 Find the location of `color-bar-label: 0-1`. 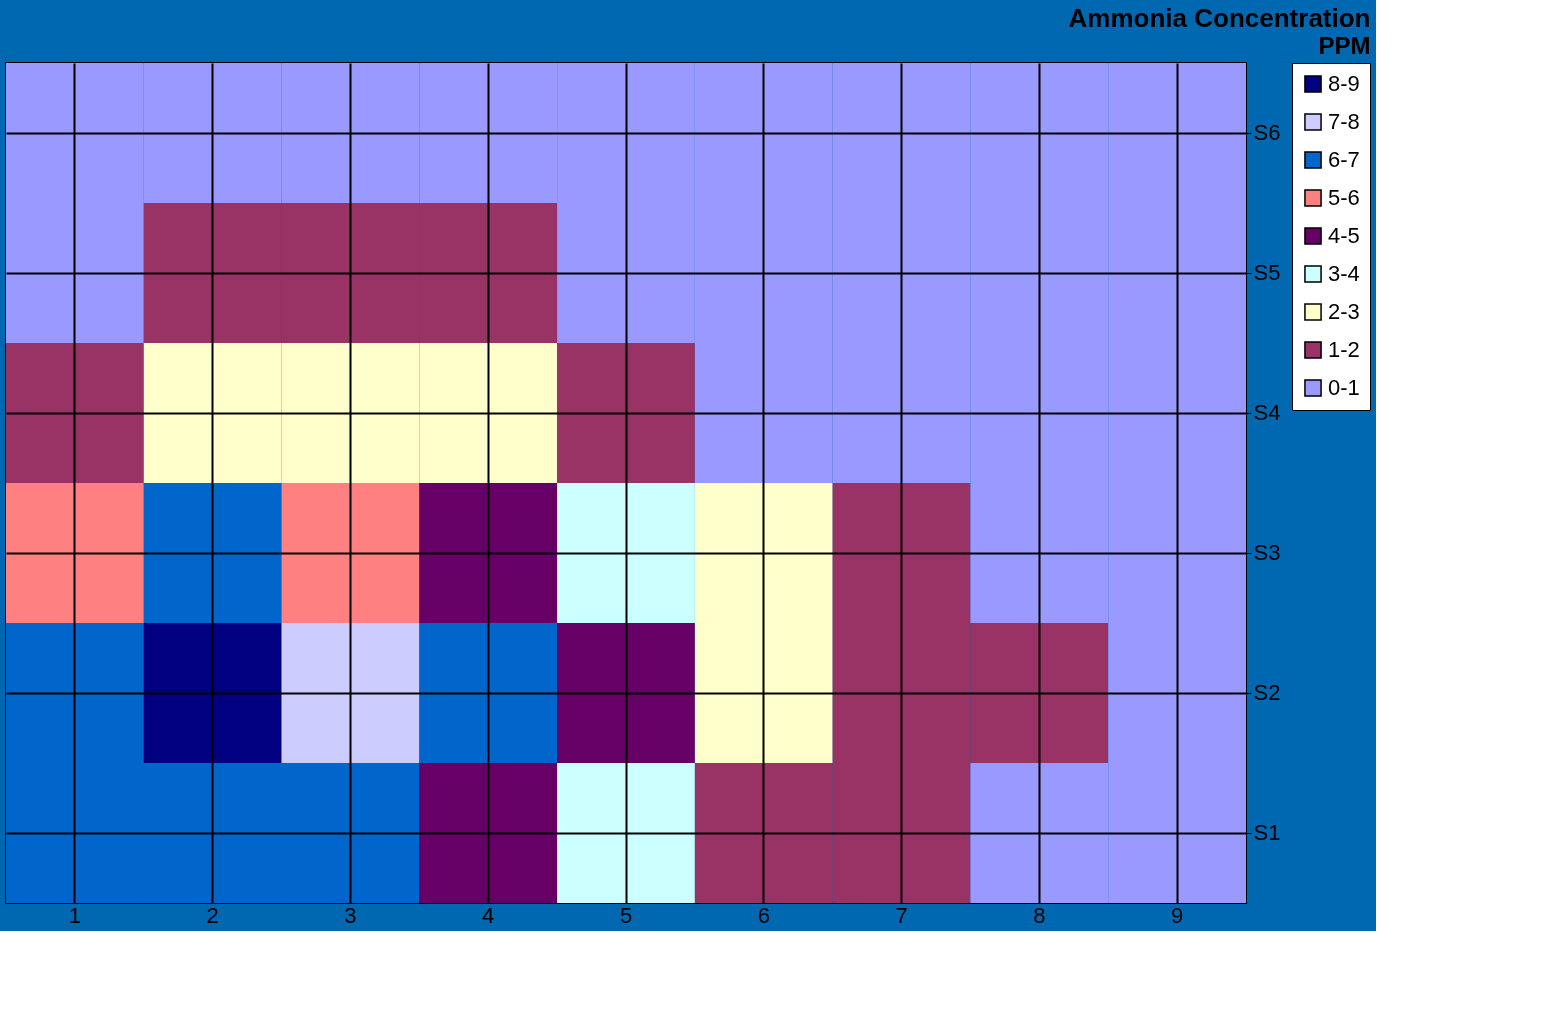

color-bar-label: 0-1 is located at coordinates (1344, 387).